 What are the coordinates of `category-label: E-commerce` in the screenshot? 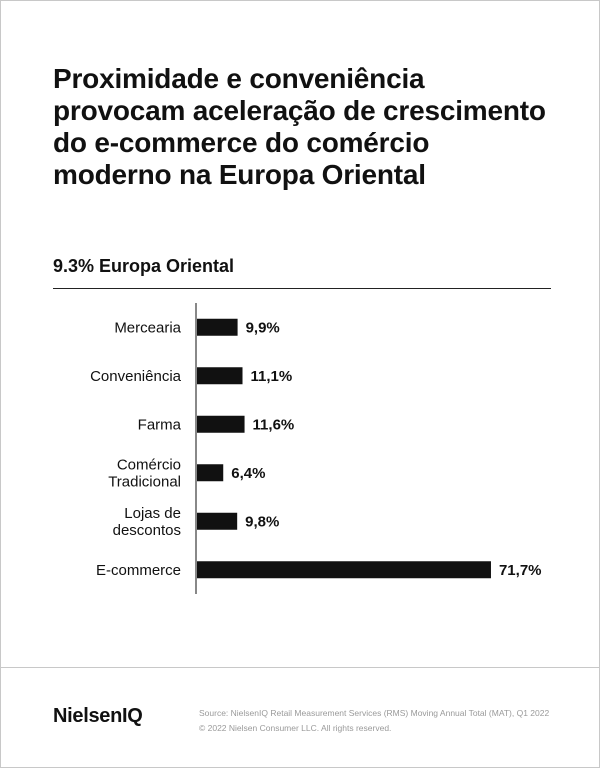 It's located at (138, 570).